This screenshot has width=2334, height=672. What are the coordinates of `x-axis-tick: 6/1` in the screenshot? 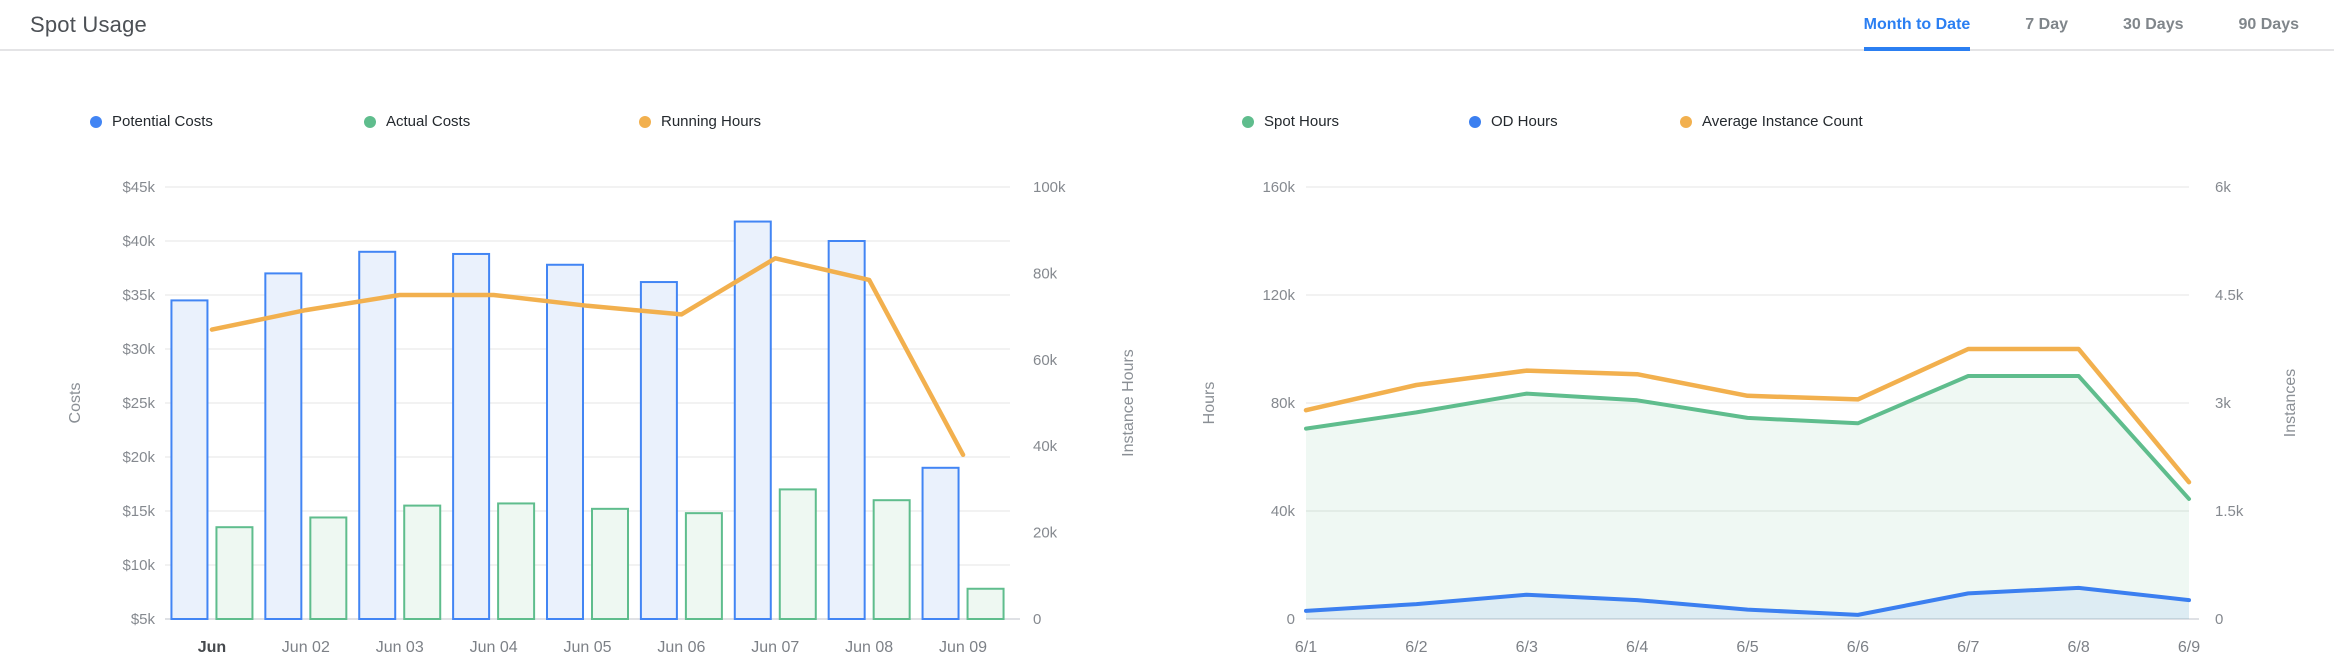 It's located at (1306, 647).